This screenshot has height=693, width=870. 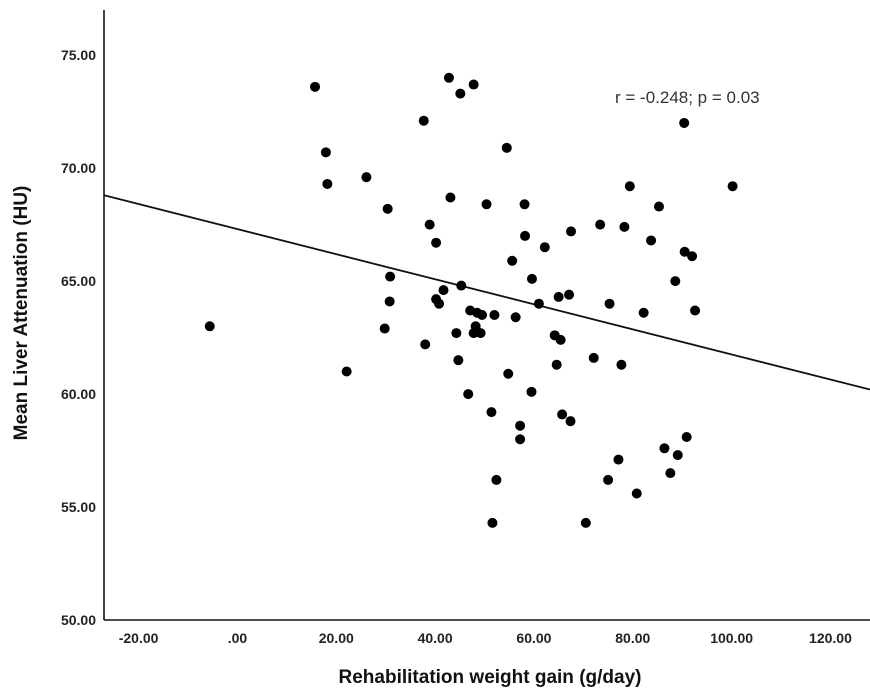 I want to click on x-tick-label: .00, so click(x=238, y=638).